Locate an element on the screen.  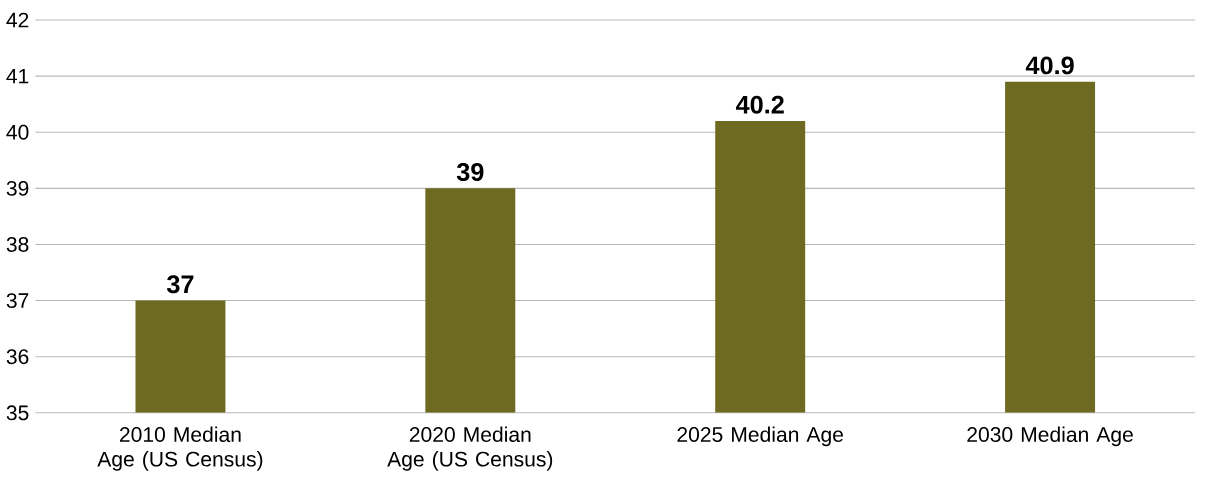
y-tick-label: 42 is located at coordinates (17, 20).